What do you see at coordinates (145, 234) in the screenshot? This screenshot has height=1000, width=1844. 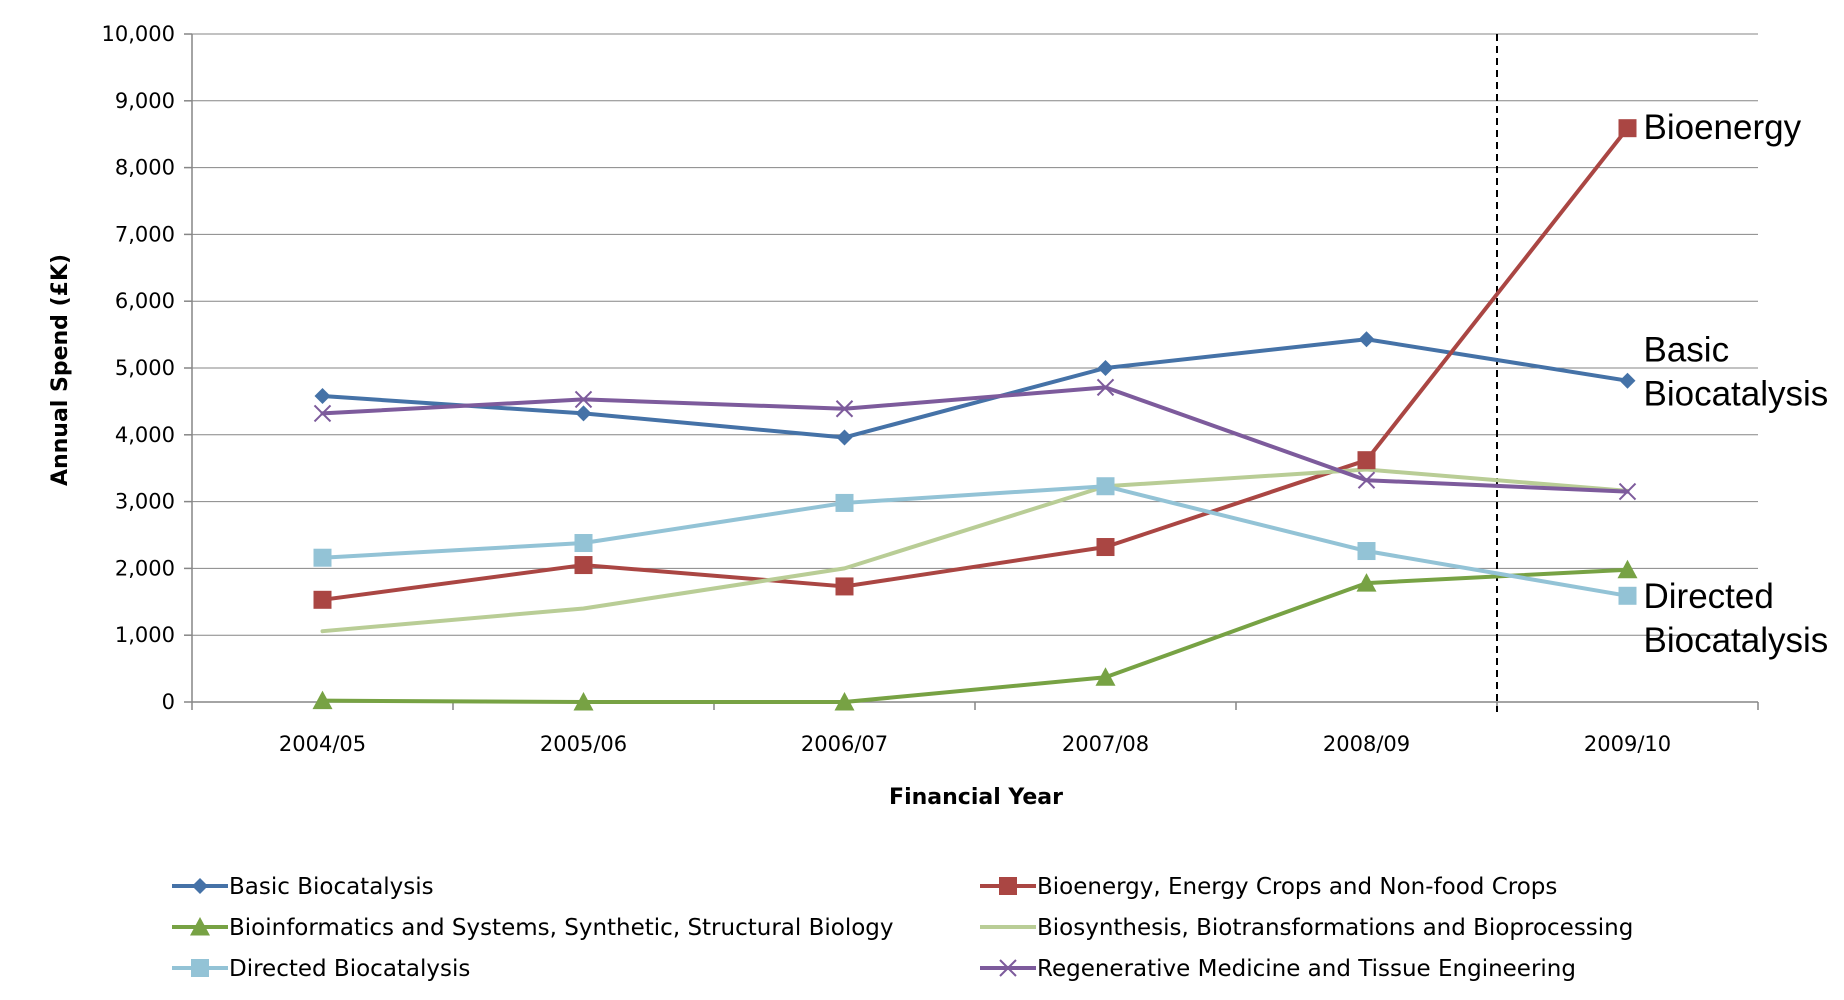 I see `y-tick-label: 7,000` at bounding box center [145, 234].